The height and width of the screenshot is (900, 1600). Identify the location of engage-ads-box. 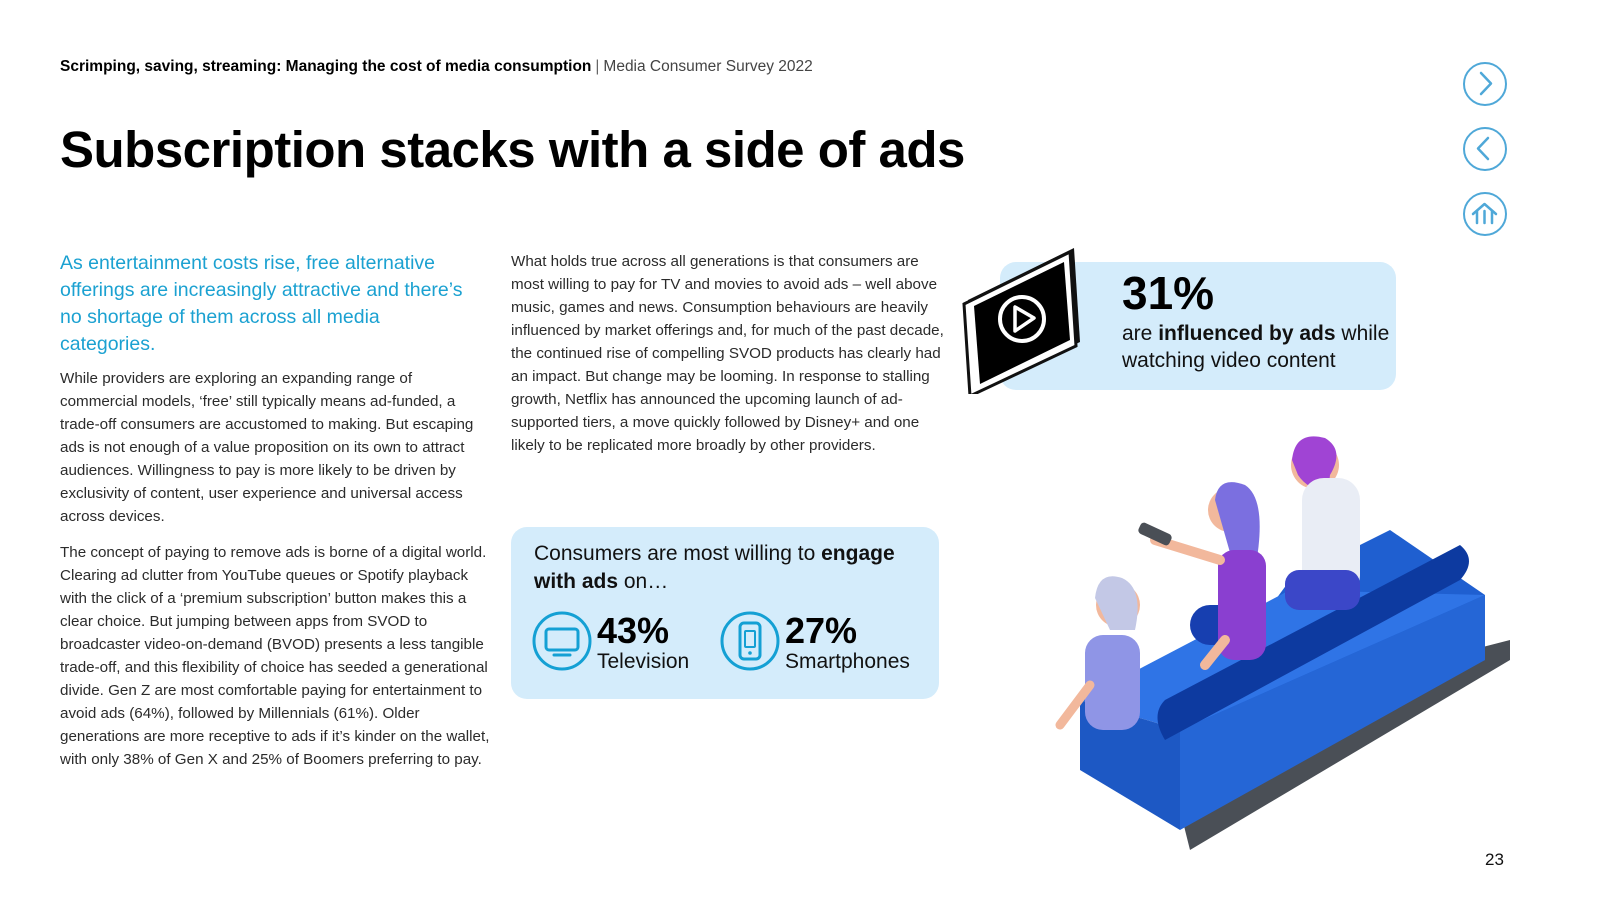
(725, 613).